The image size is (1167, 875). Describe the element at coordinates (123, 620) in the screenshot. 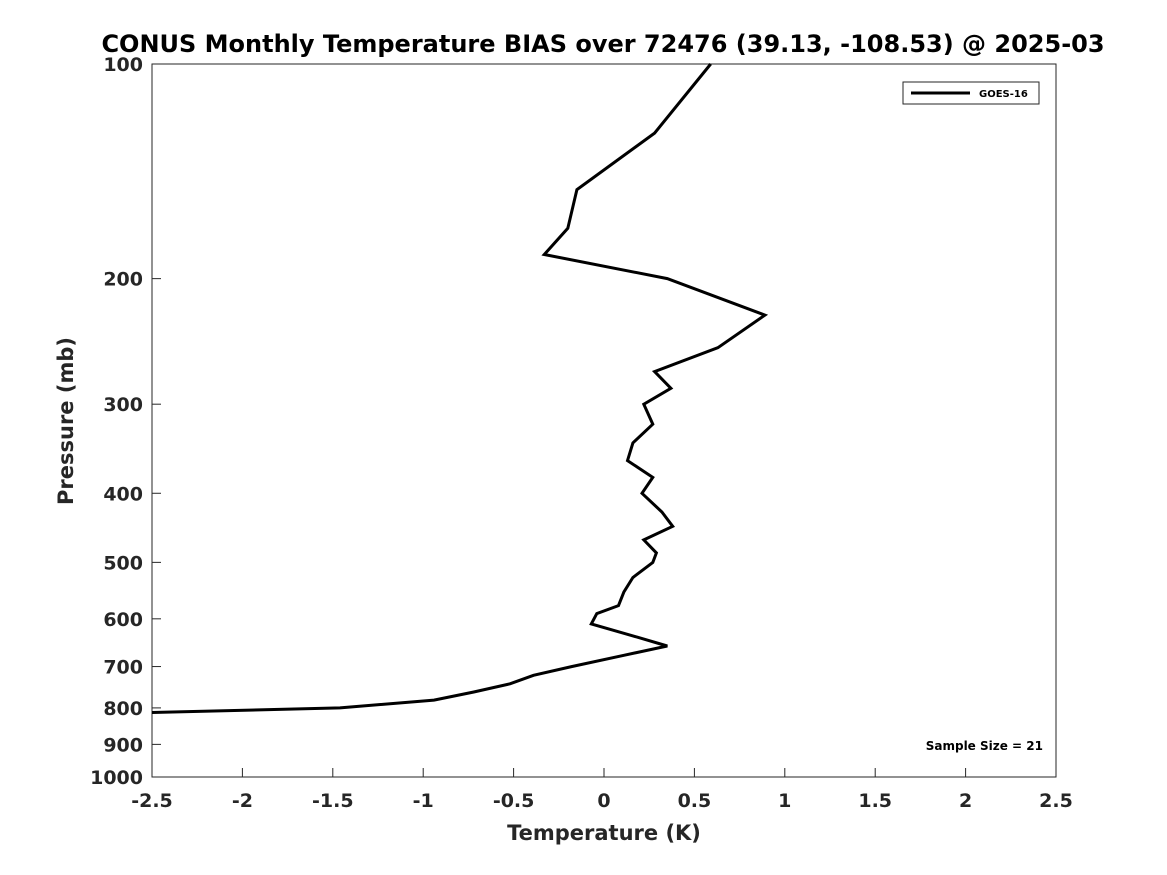

I see `y-tick-label: 600` at that location.